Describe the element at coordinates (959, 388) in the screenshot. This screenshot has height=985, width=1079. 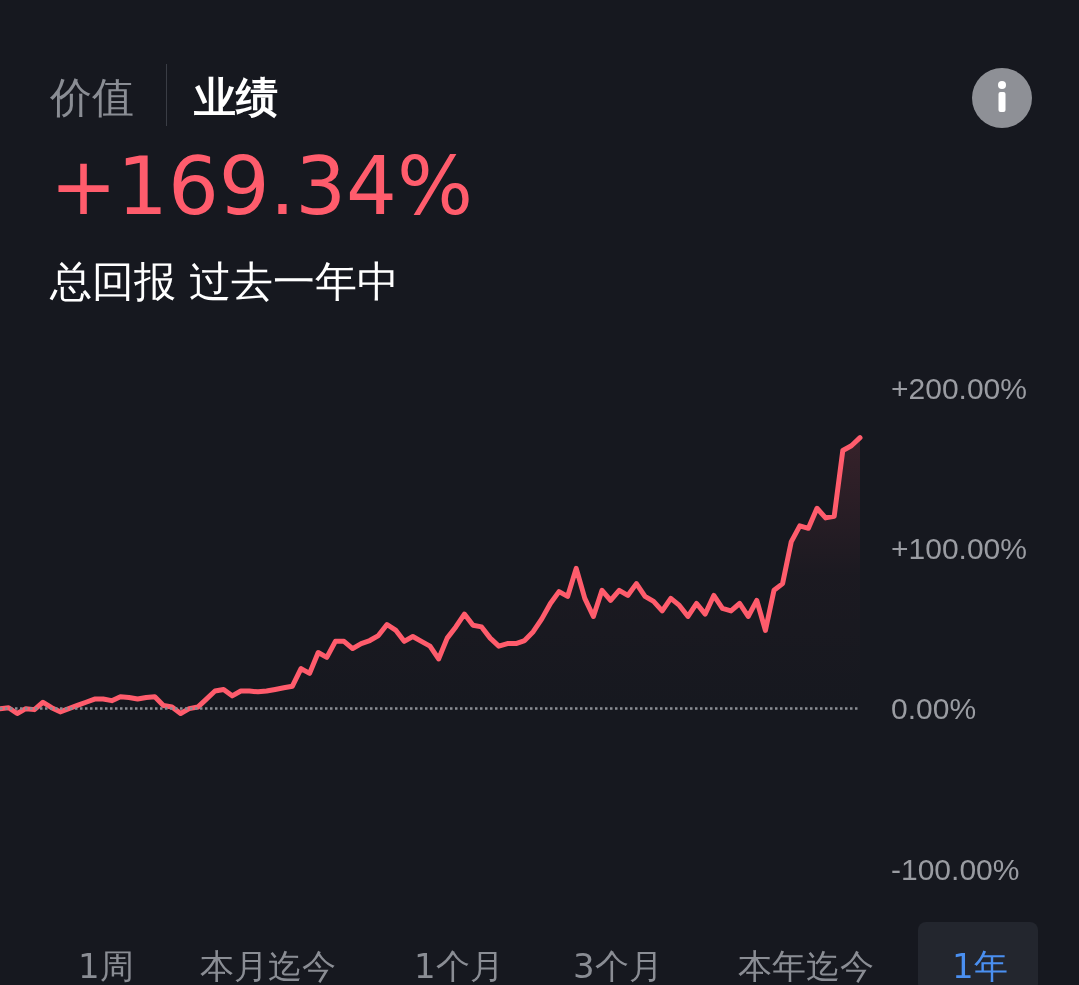
I see `y-tick-label: +200.00%` at that location.